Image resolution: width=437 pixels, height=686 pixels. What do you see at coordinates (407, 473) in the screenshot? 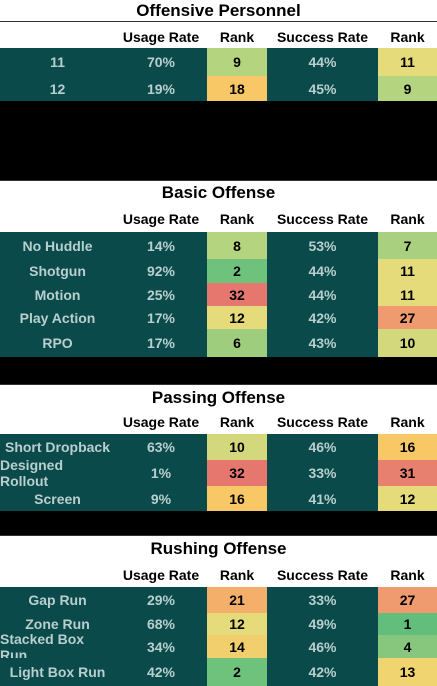
I see `success-rank-cell: 31` at bounding box center [407, 473].